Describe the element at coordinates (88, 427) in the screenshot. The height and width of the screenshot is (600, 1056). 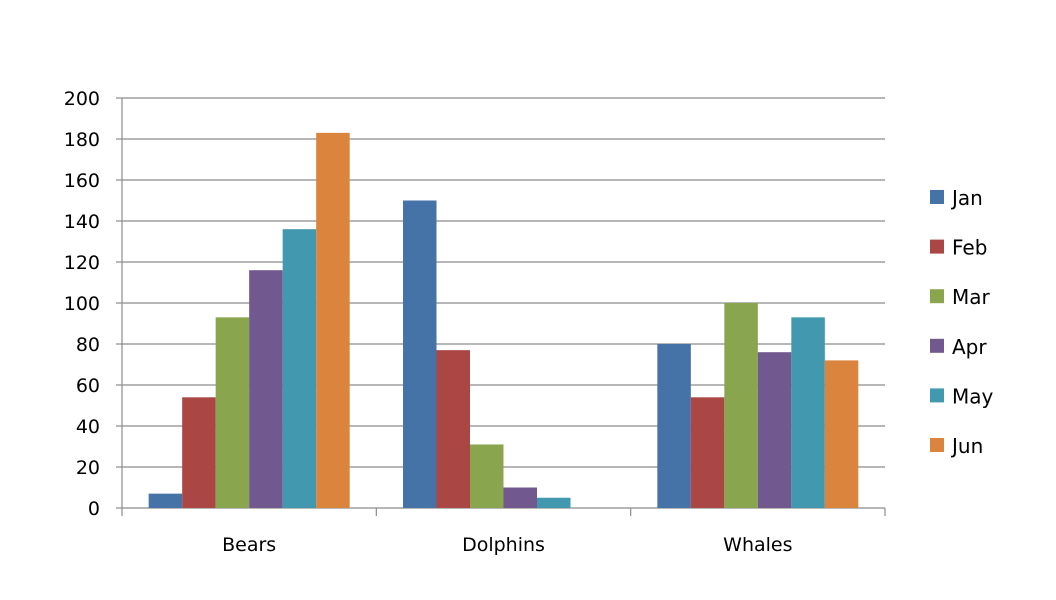
I see `y-tick-label: 40` at that location.